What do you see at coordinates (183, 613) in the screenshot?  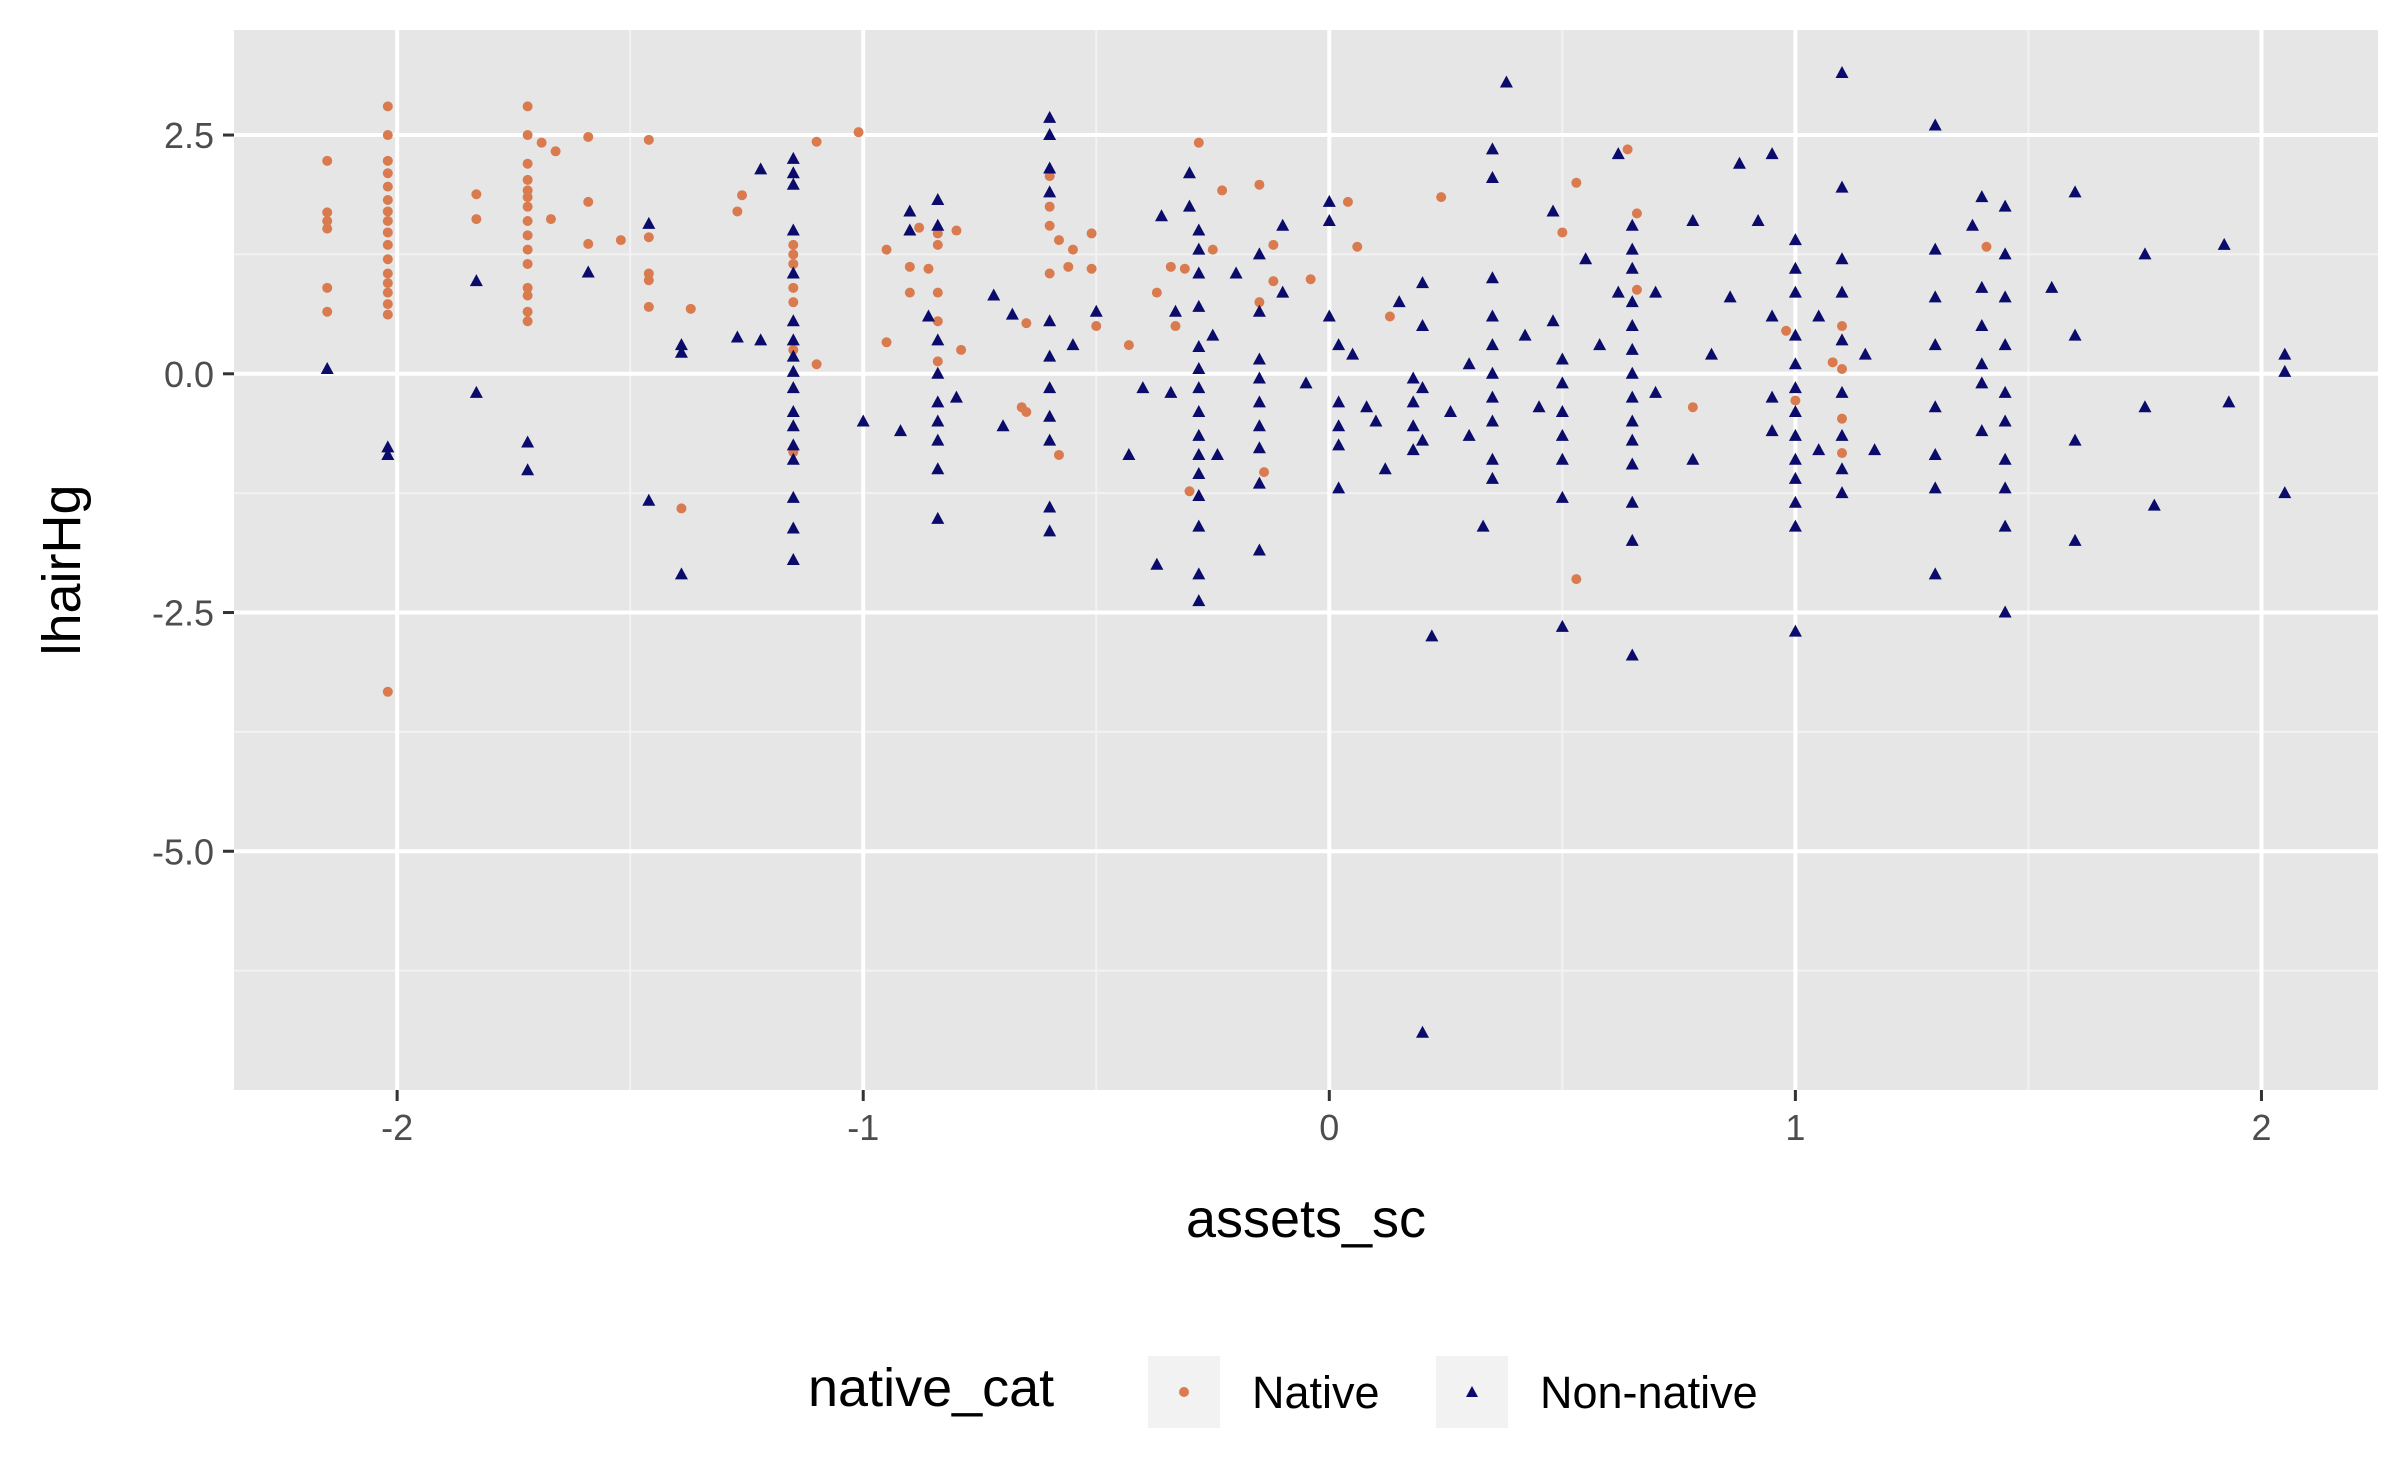 I see `y-tick-label: -2.5` at bounding box center [183, 613].